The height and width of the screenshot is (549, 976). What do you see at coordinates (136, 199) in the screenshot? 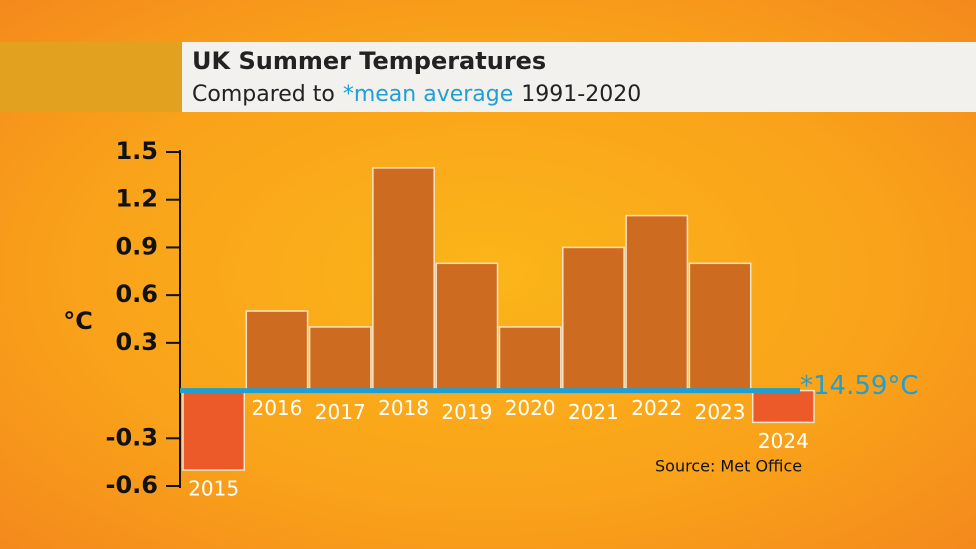
I see `y-tick-label: 1.2` at bounding box center [136, 199].